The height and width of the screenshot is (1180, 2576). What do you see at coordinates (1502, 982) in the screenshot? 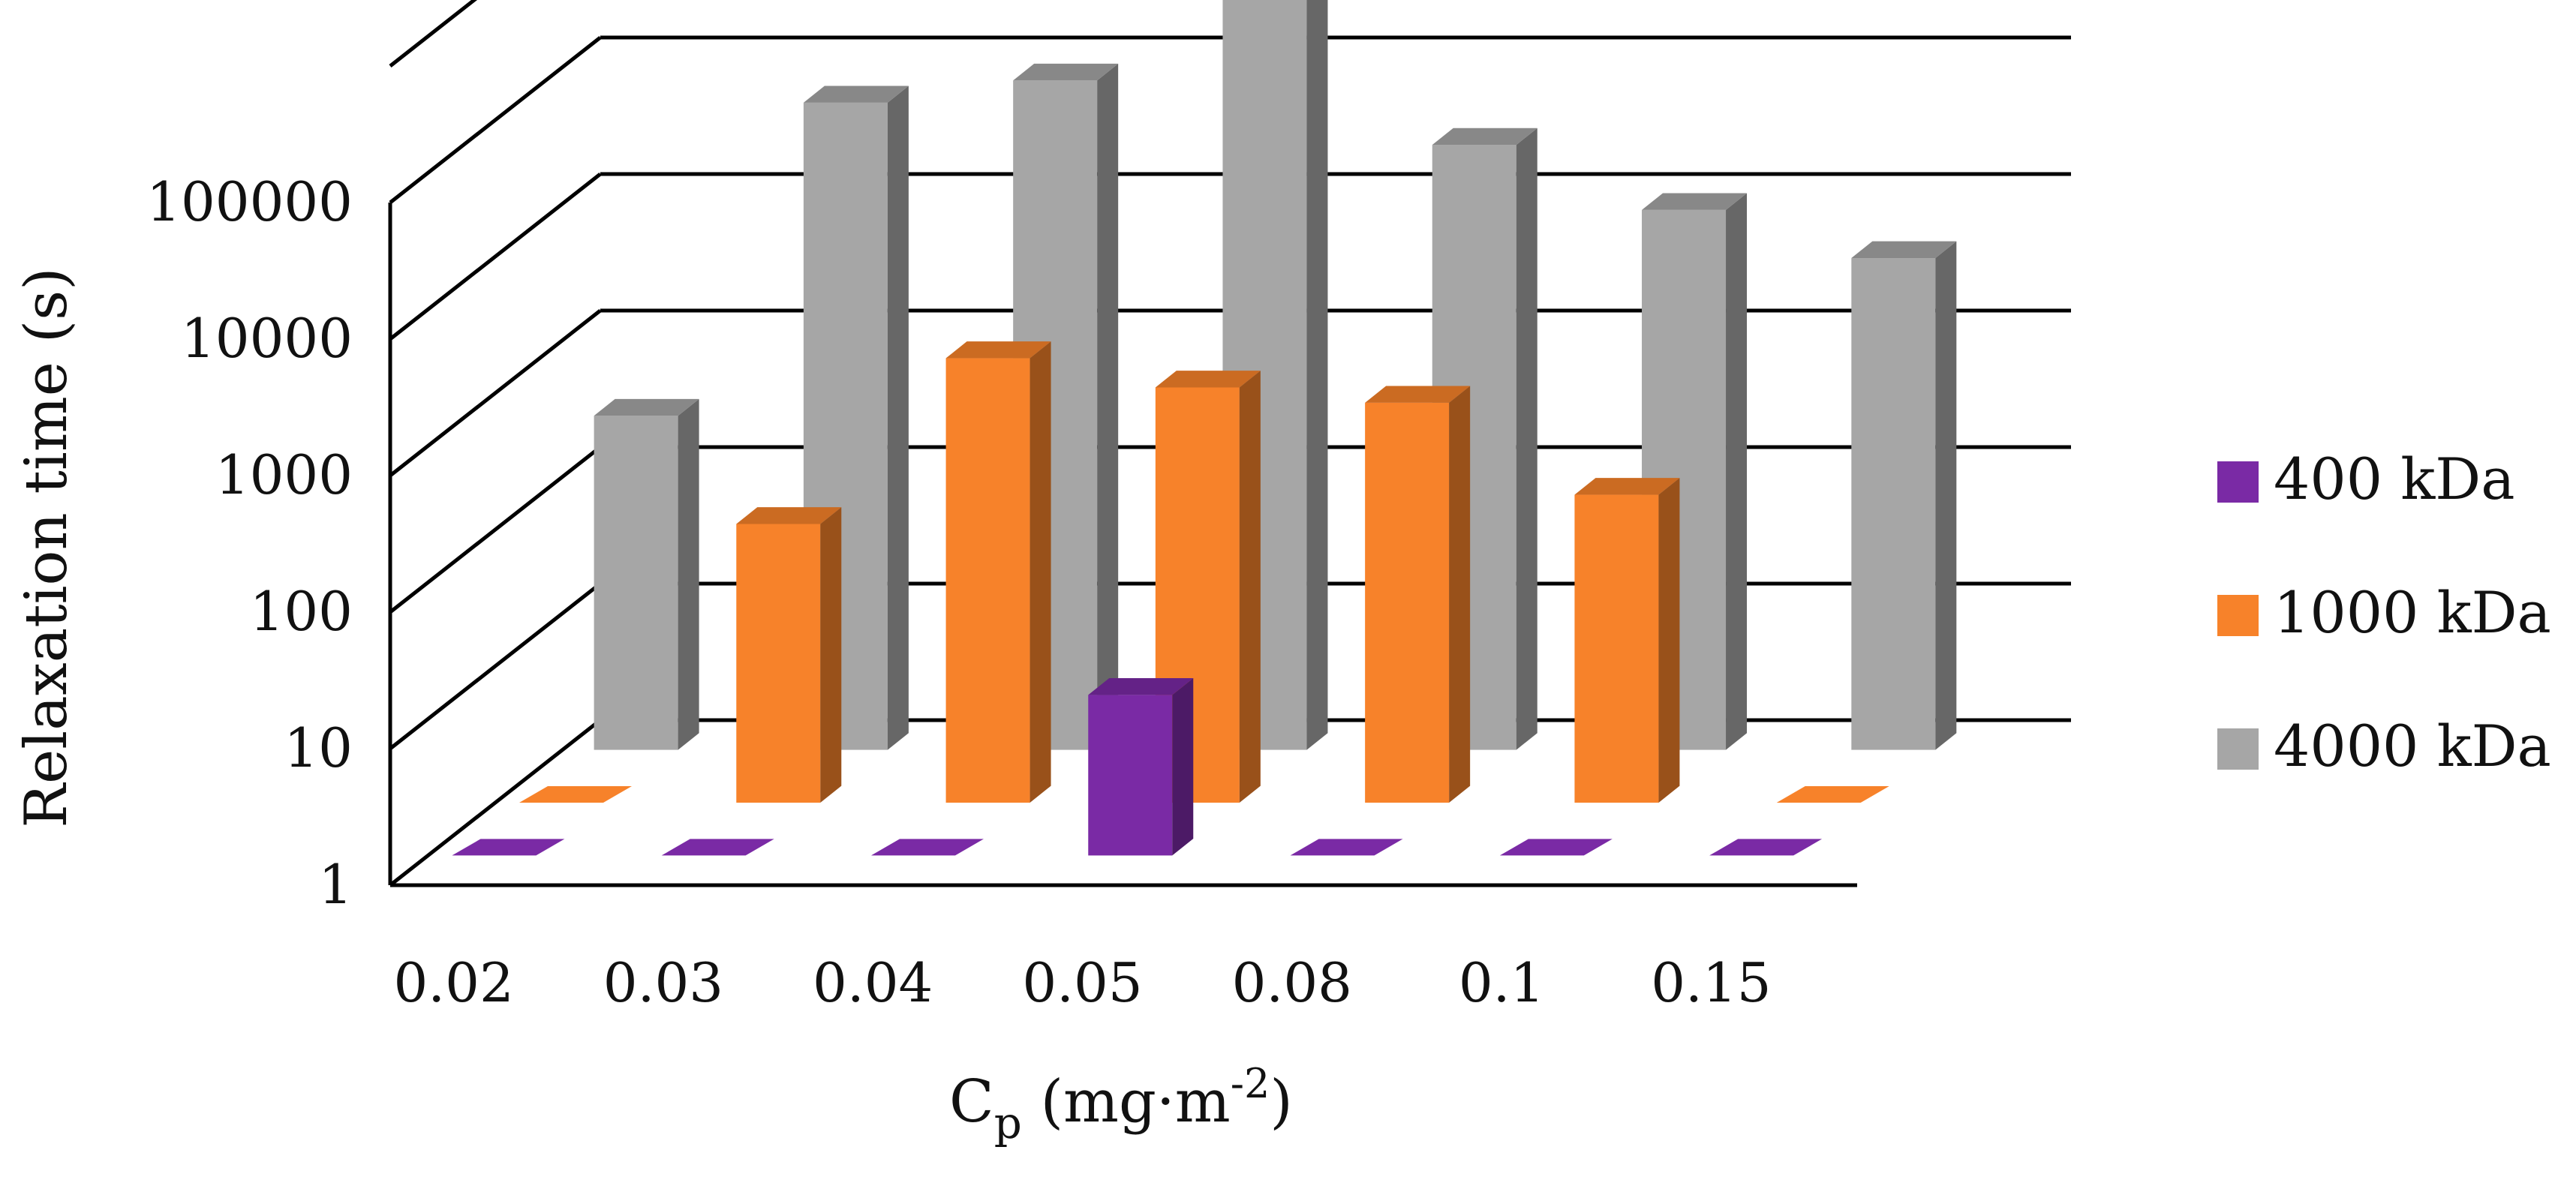
I see `x-tick-label: 0.1` at bounding box center [1502, 982].